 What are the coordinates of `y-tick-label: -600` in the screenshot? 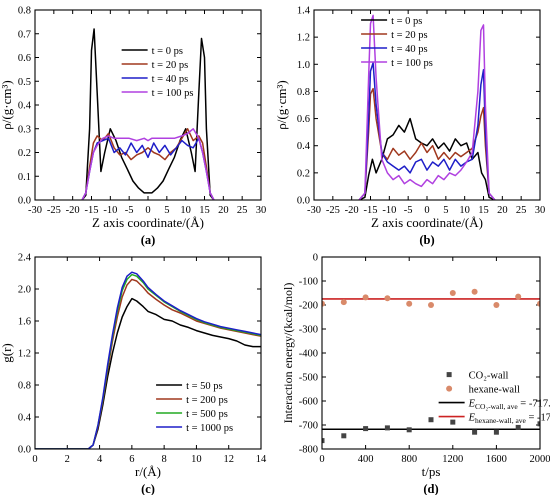 It's located at (308, 402).